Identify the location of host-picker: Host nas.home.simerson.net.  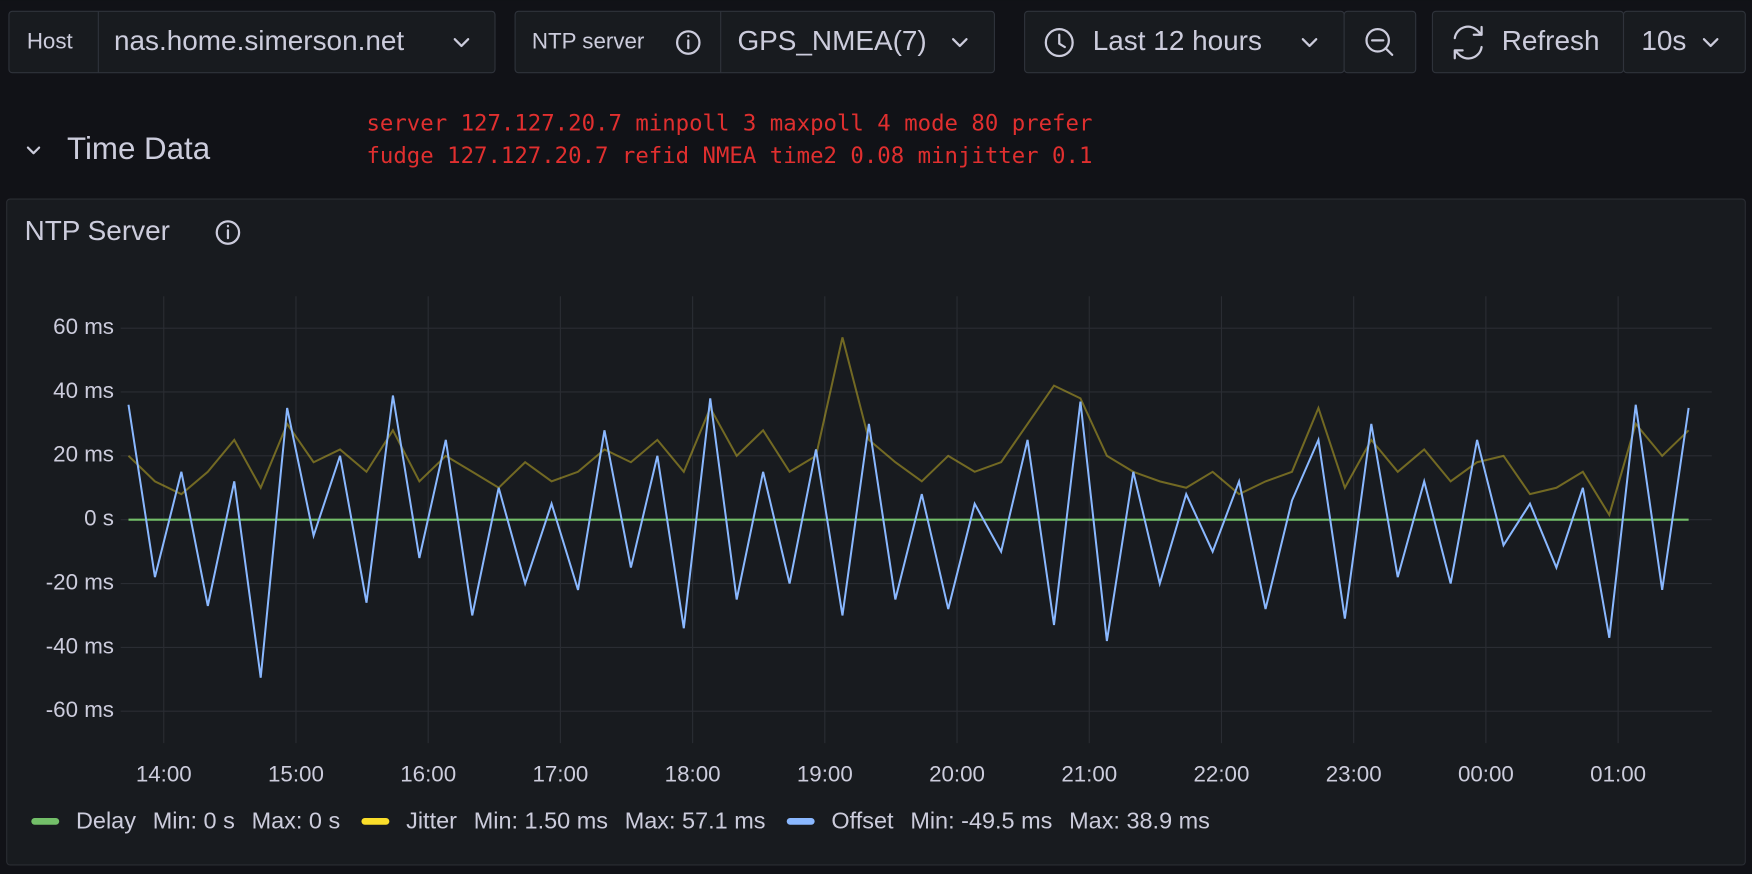
(252, 42).